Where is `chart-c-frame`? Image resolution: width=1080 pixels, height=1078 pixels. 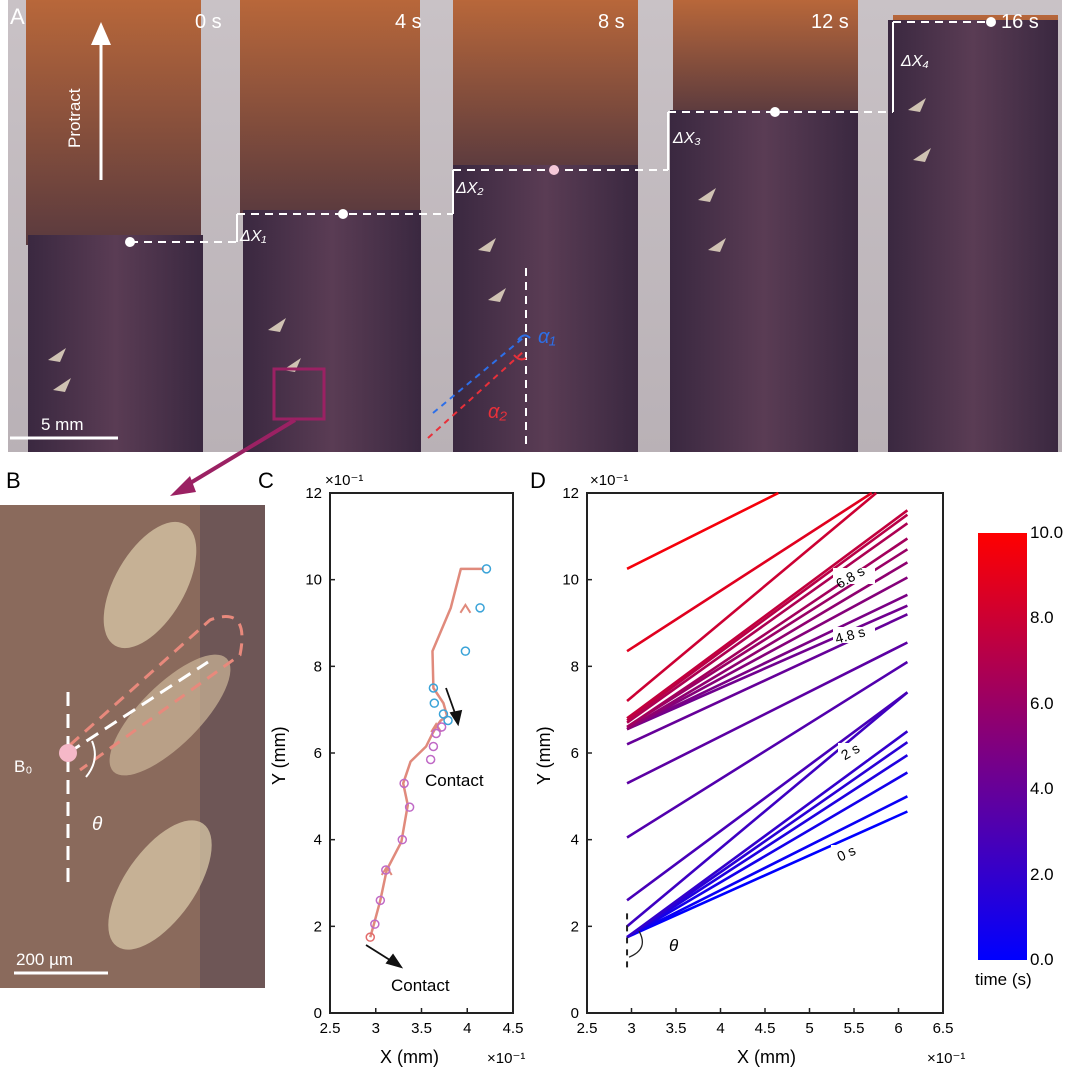 chart-c-frame is located at coordinates (421, 753).